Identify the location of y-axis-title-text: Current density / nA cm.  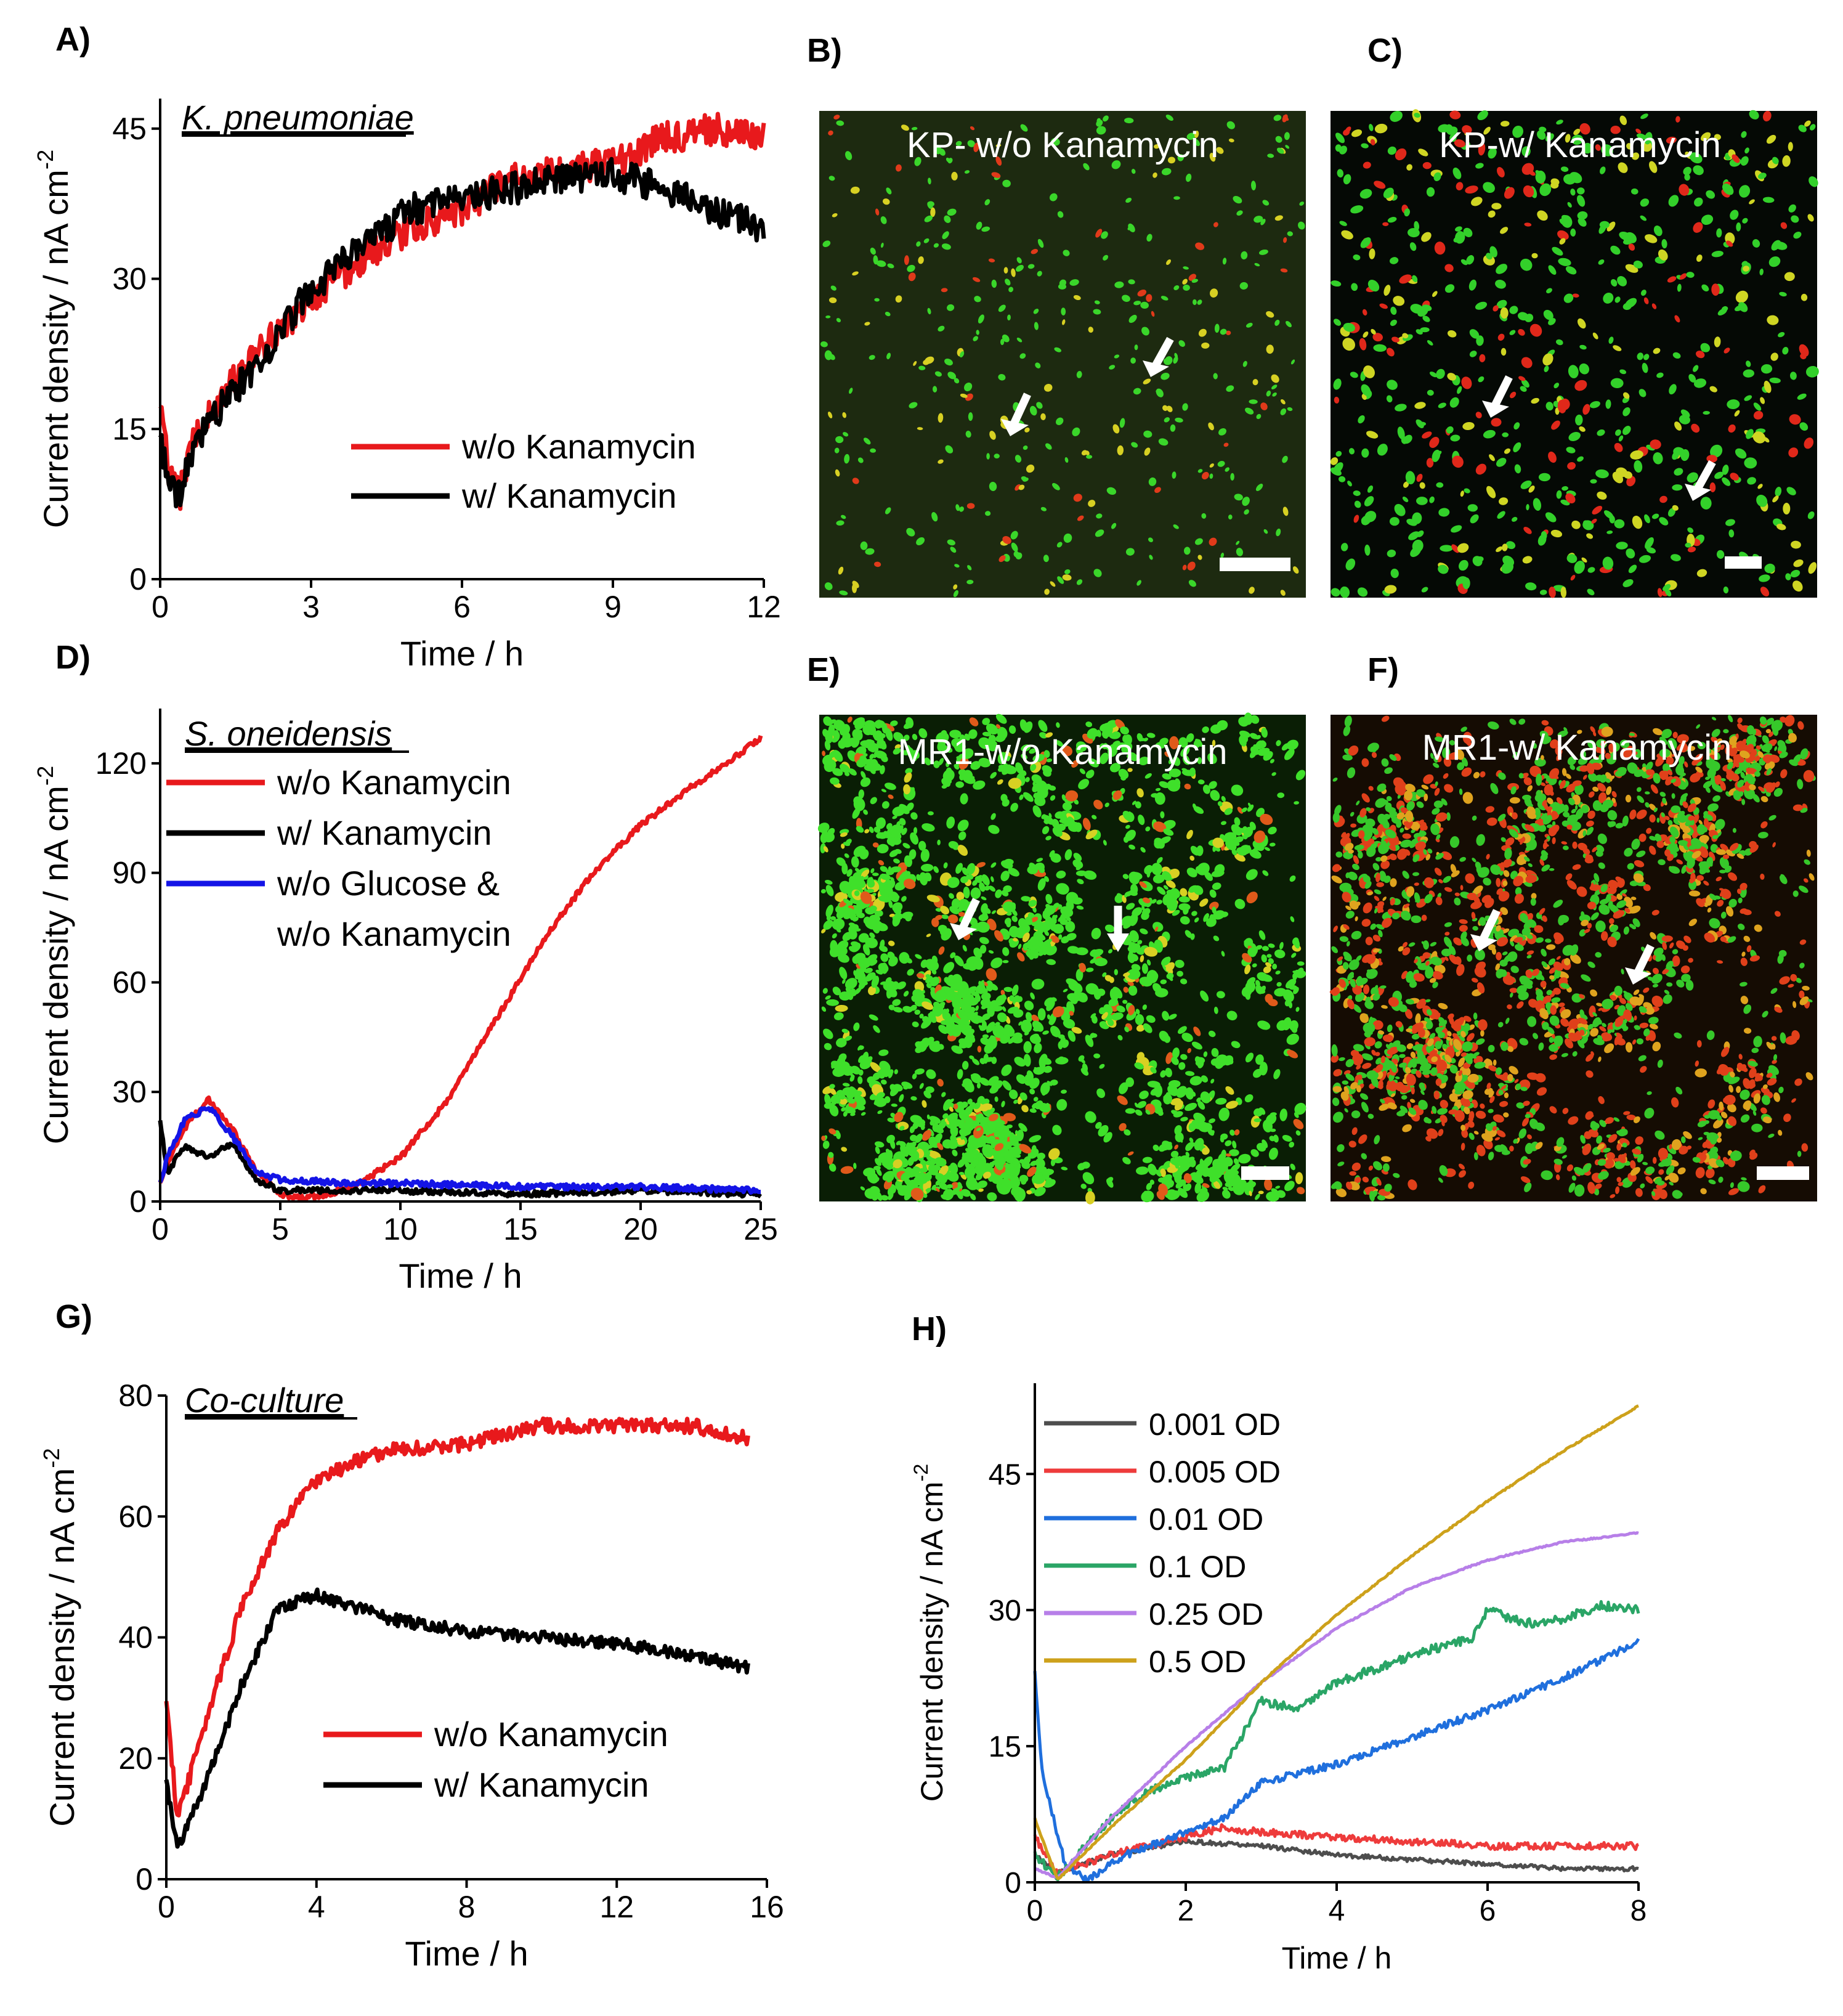
(55, 348).